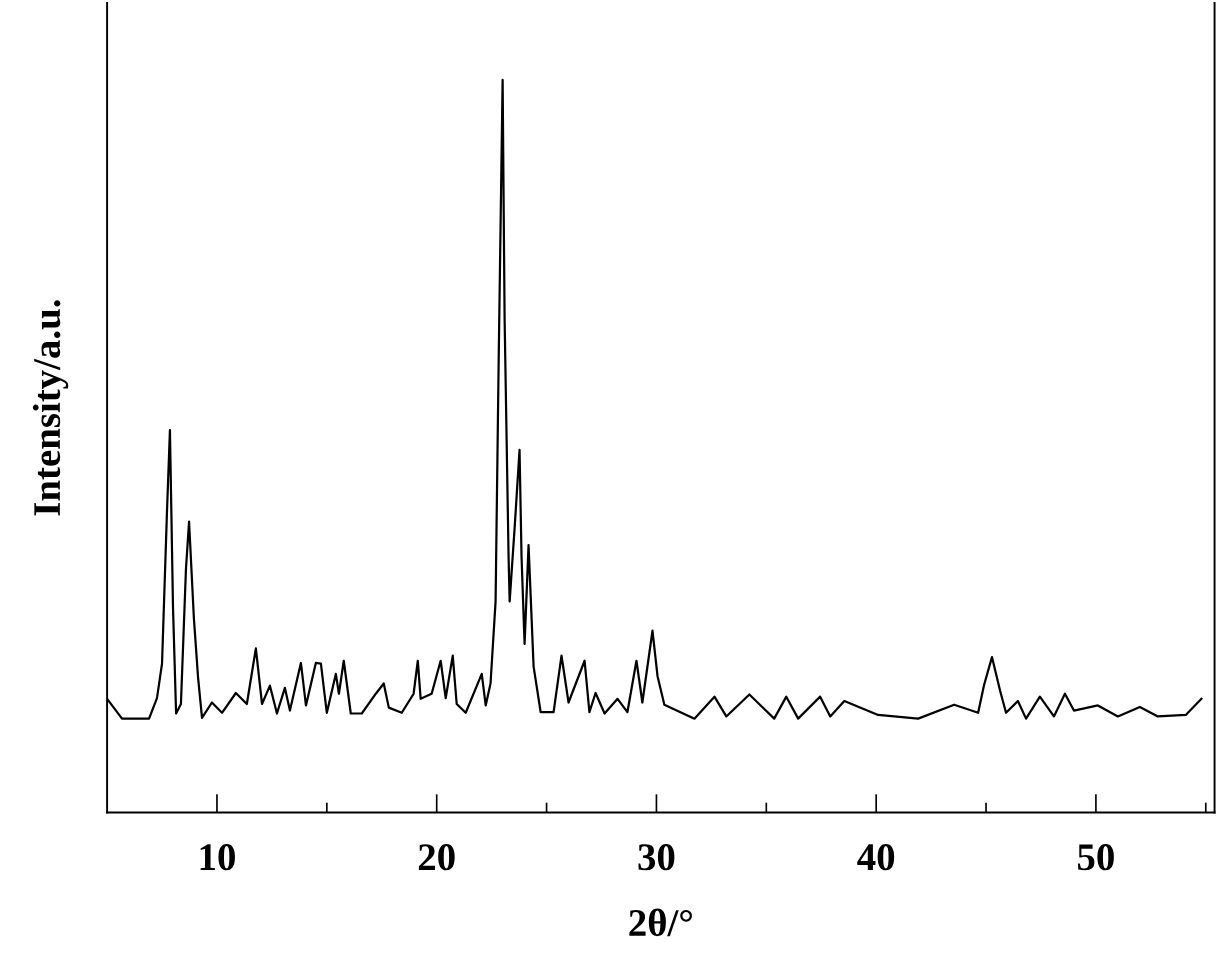 This screenshot has height=966, width=1217. I want to click on x-tick-label: 20, so click(436, 857).